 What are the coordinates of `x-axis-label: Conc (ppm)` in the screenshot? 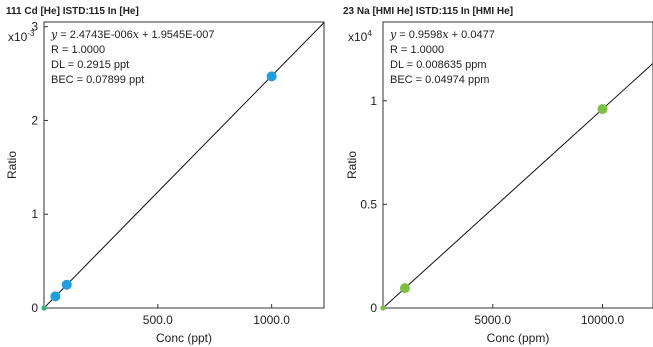 It's located at (518, 338).